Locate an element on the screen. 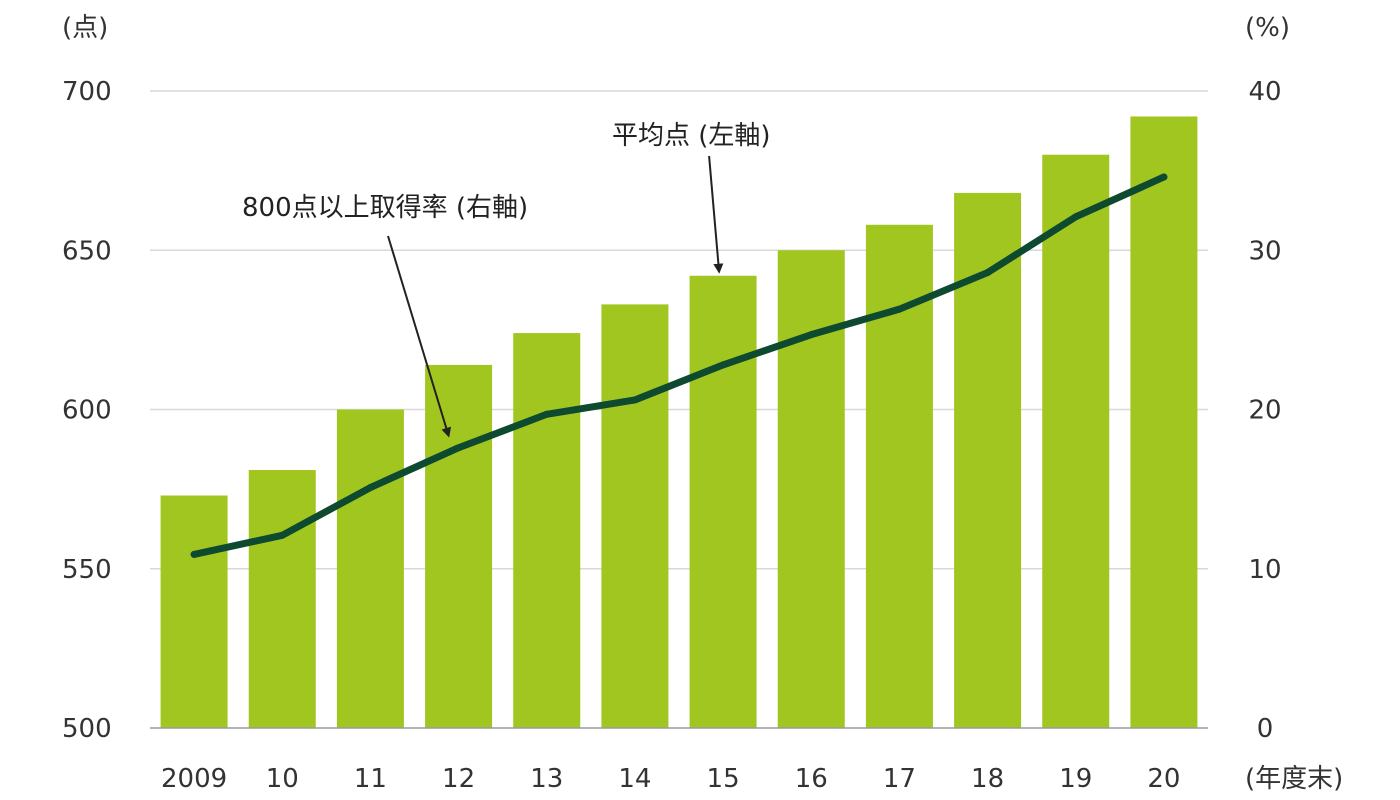  right-tick-label: 0 is located at coordinates (1265, 729).